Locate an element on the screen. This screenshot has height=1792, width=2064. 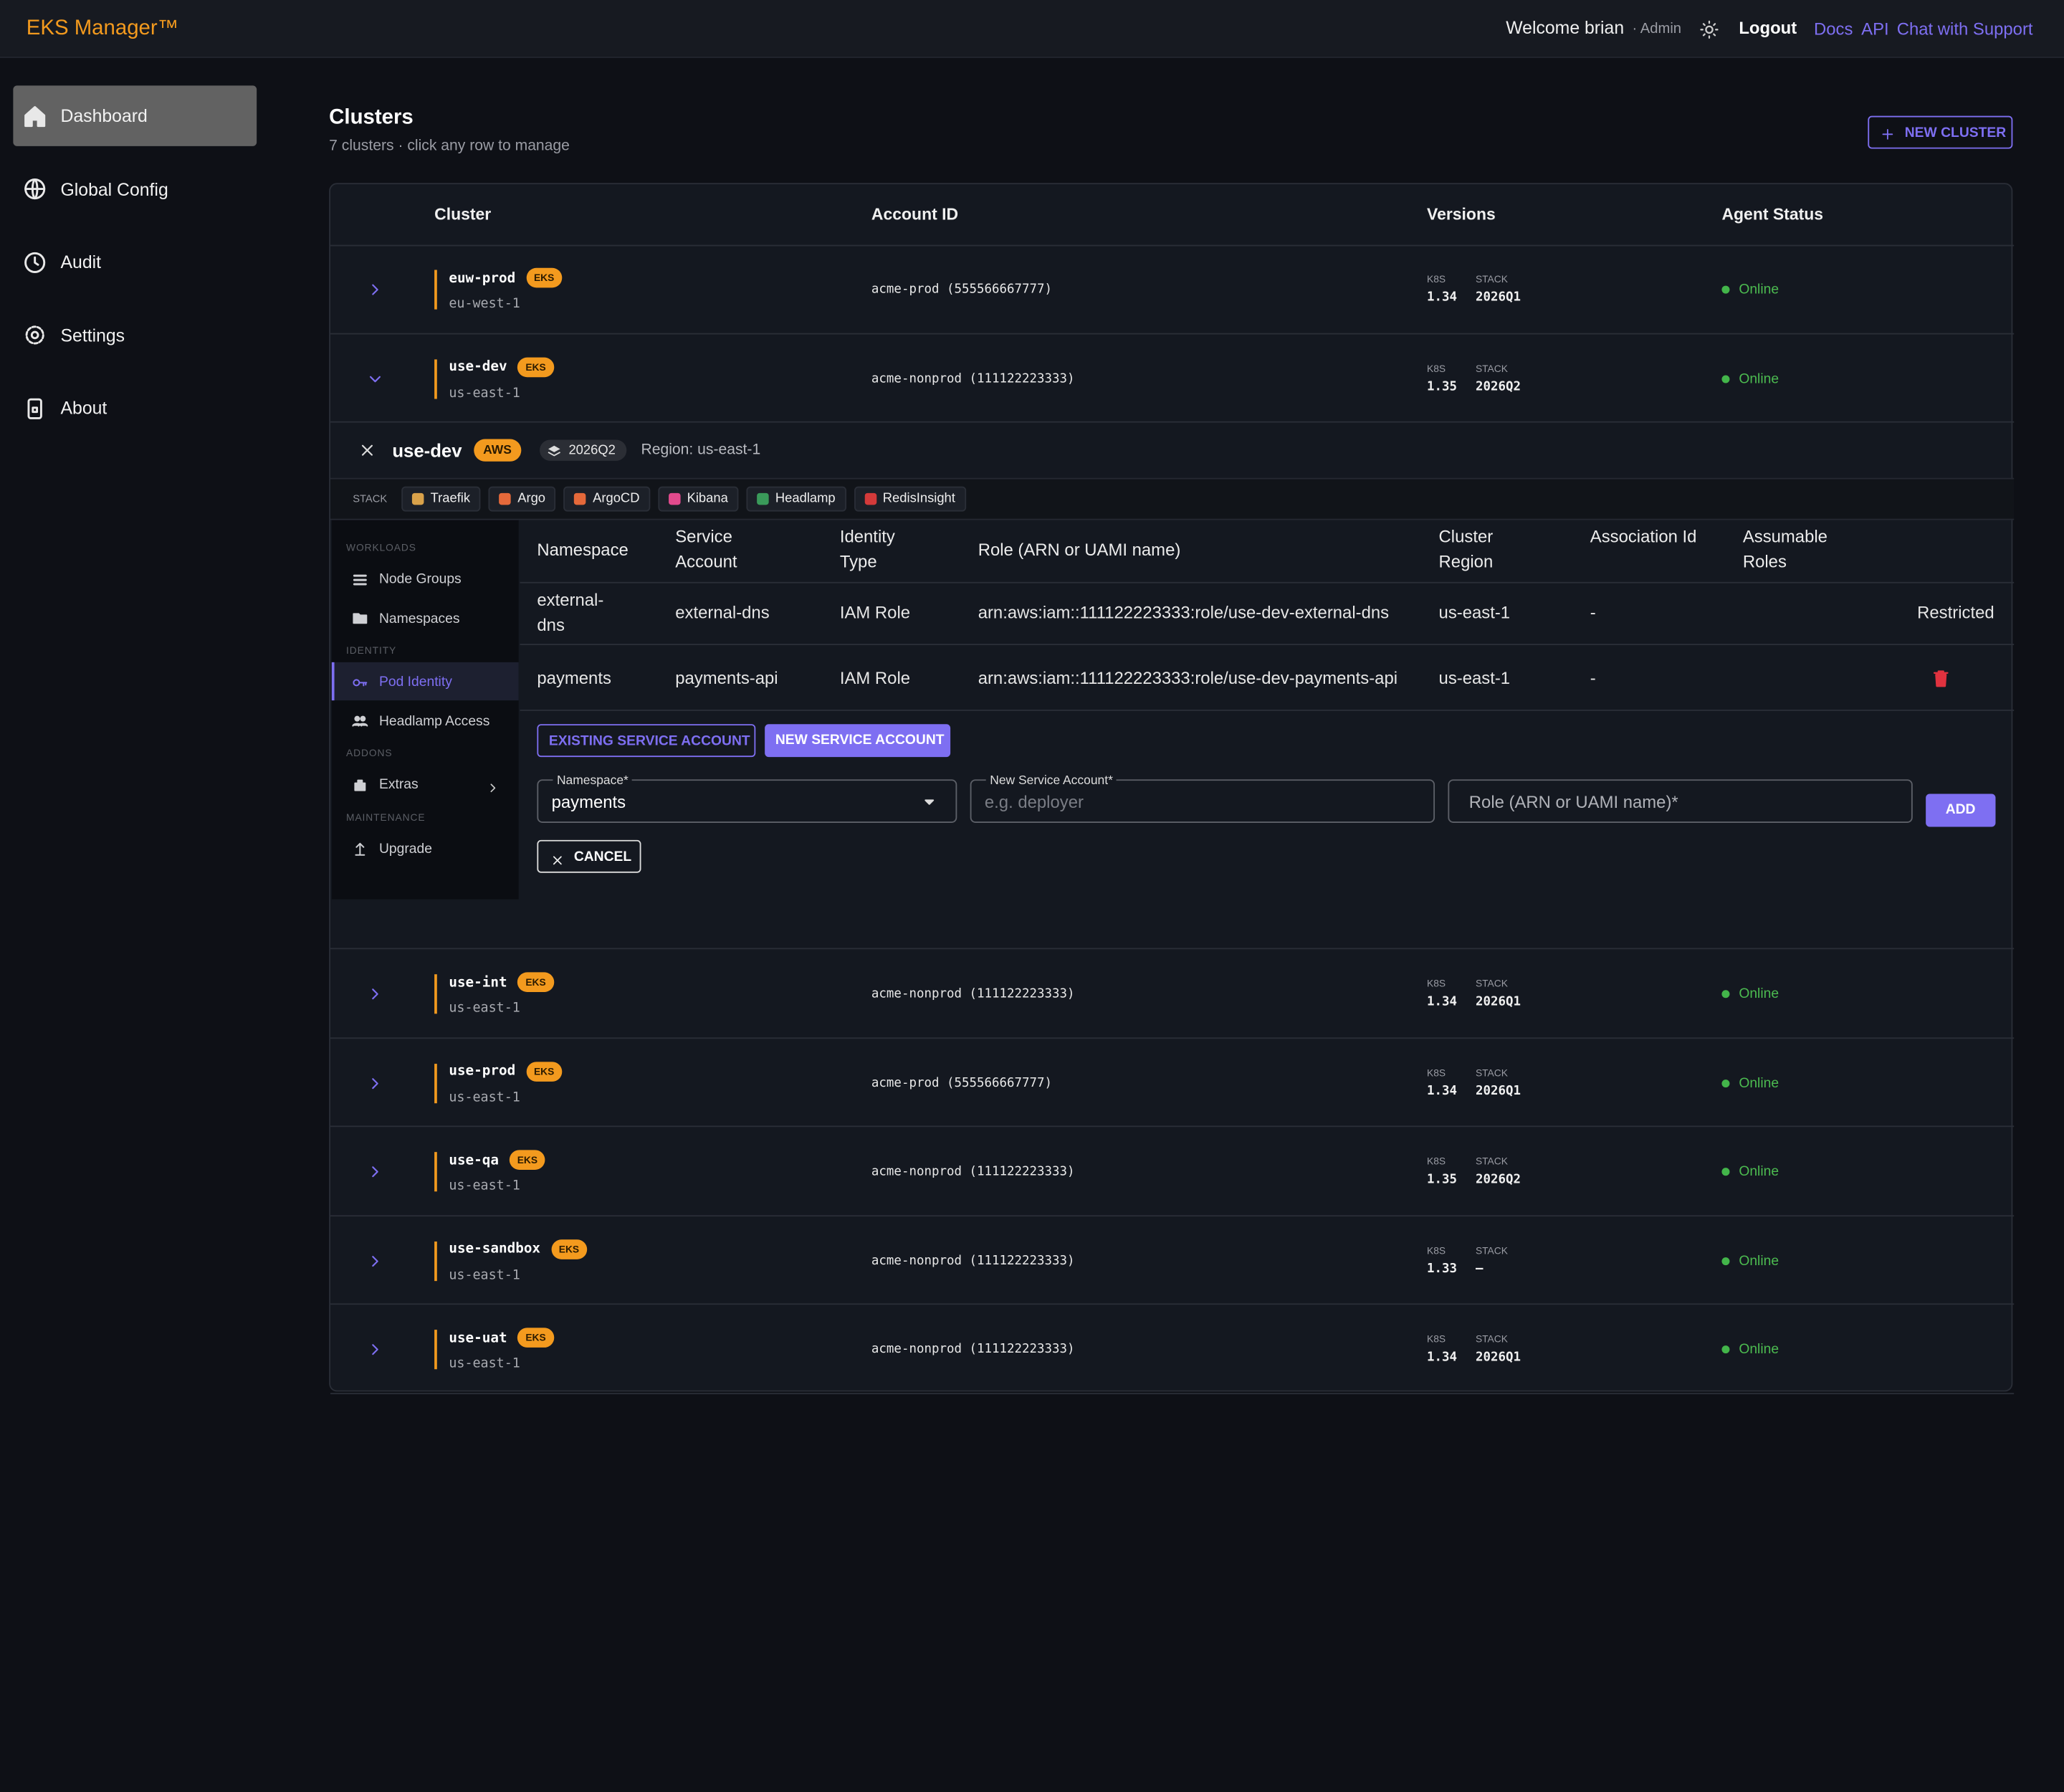
namespace-value: payments is located at coordinates (589, 801).